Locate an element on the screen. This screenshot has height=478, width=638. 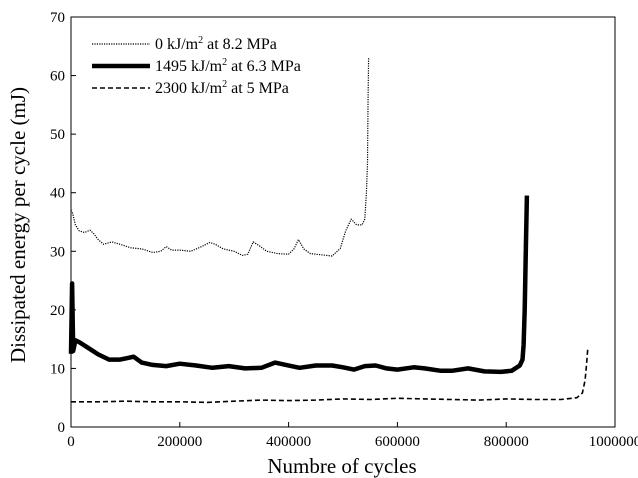
x-tick-label: 400000 is located at coordinates (288, 442).